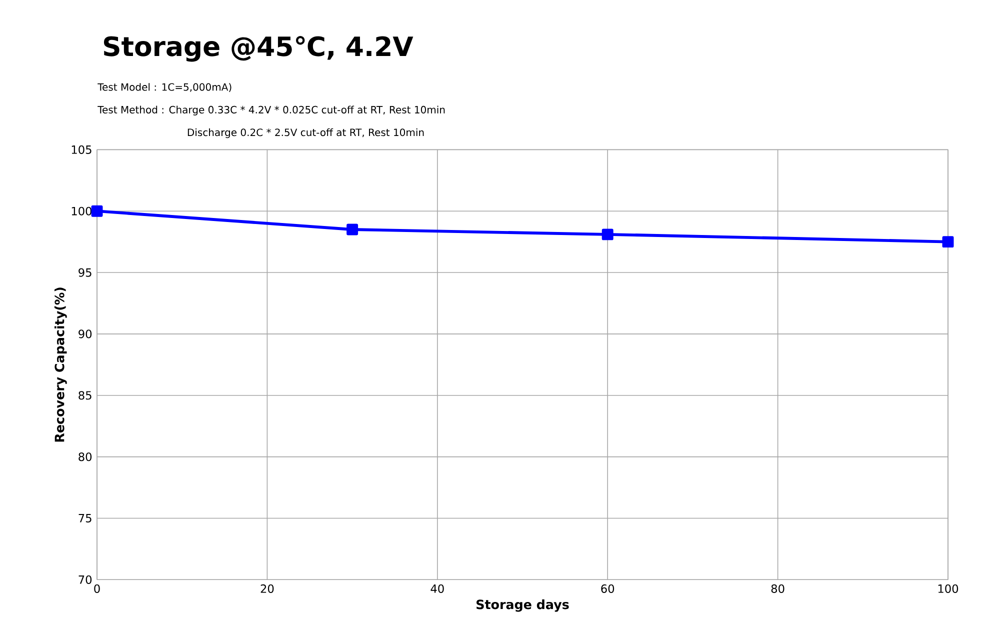  I want to click on x-tick-label: 40, so click(437, 589).